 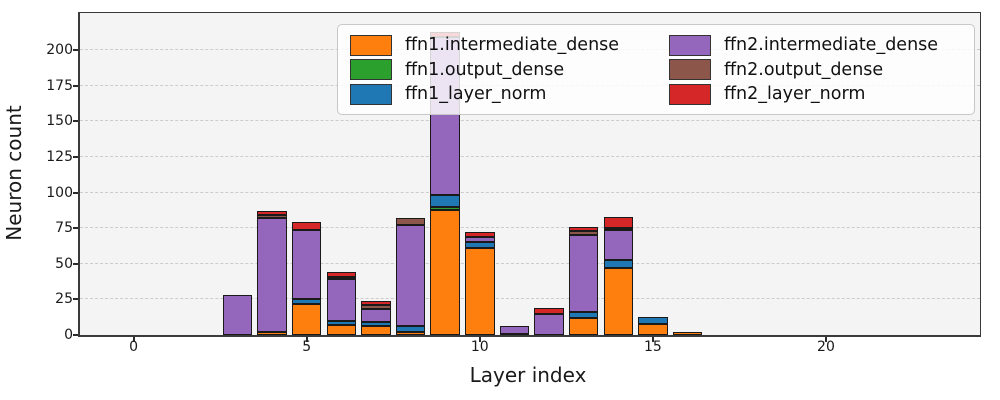 I want to click on y-tick-label: 75, so click(x=64, y=228).